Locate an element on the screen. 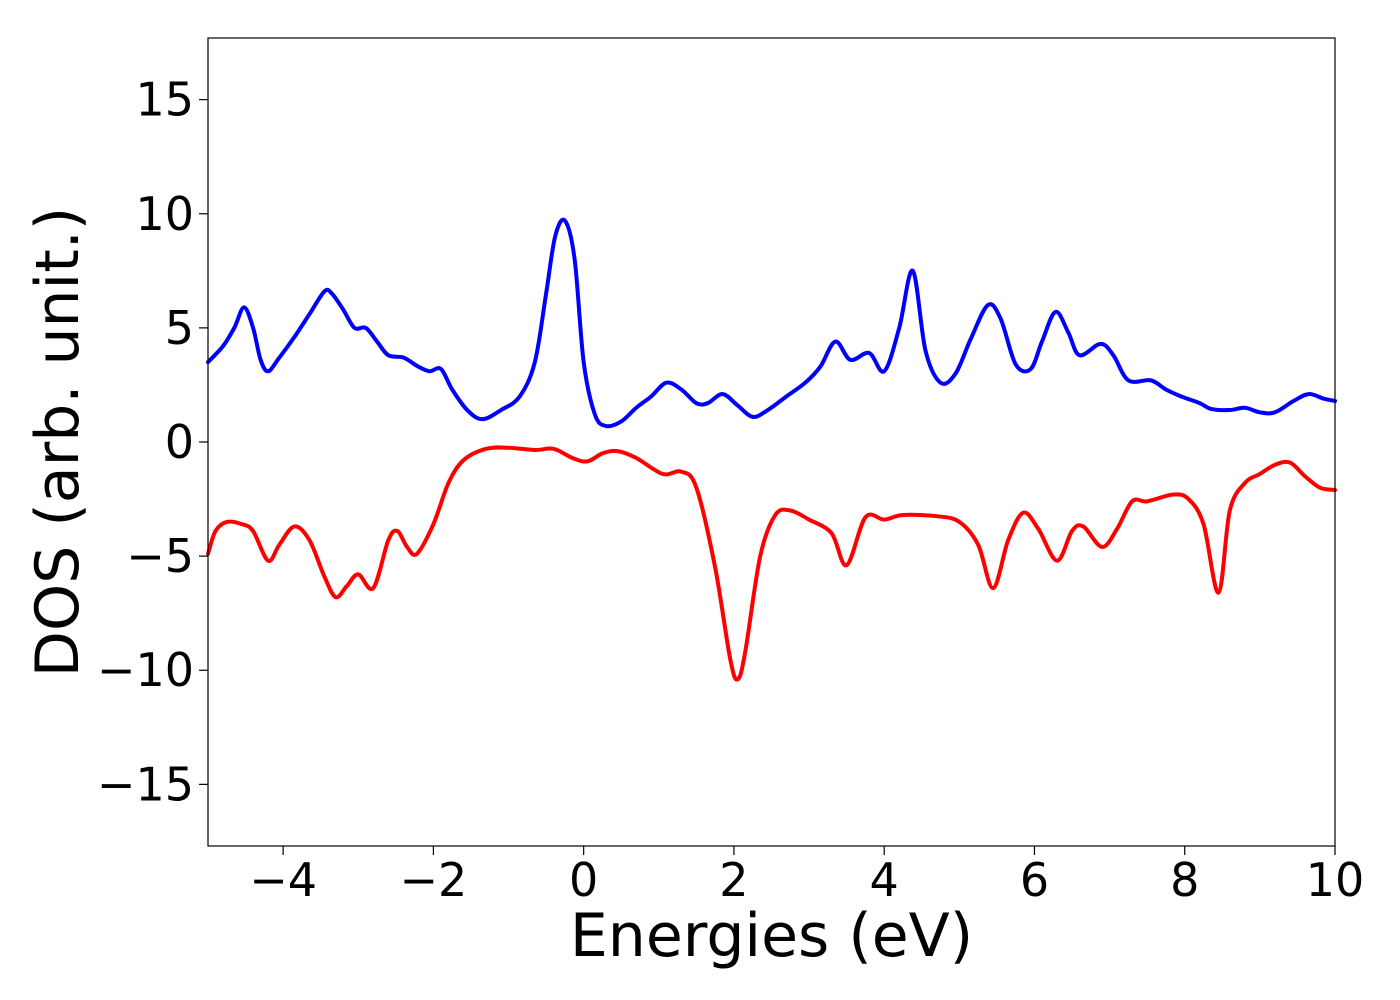  y-tick-label: 0 is located at coordinates (179, 442).